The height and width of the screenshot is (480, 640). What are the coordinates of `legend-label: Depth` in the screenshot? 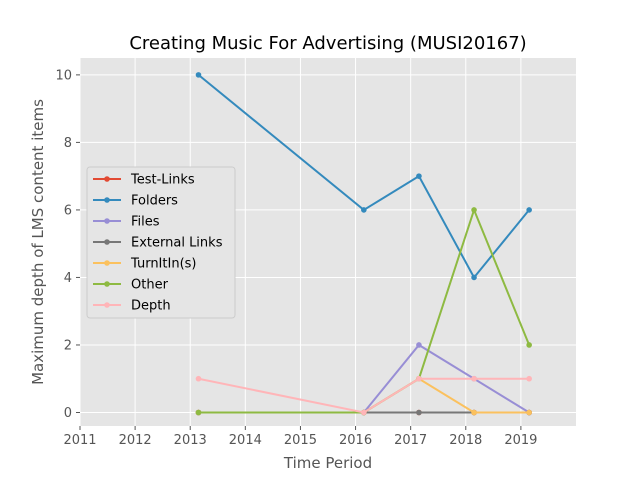 It's located at (151, 306).